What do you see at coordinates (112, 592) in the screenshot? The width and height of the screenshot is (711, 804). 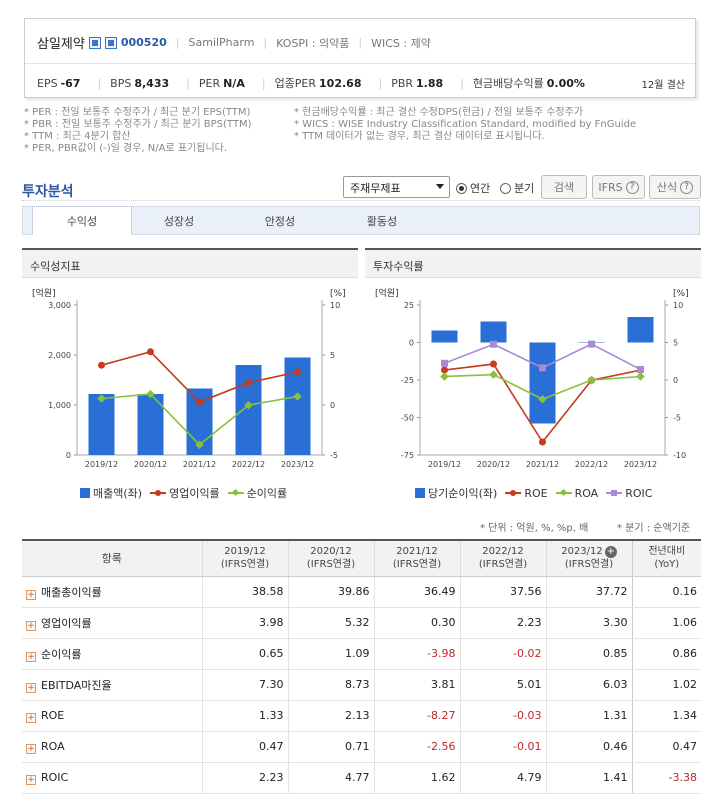 I see `row-label: + 매출총이익률` at bounding box center [112, 592].